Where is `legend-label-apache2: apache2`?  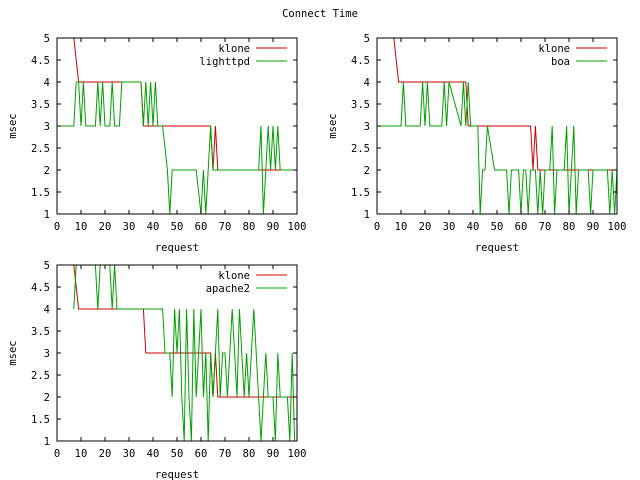
legend-label-apache2: apache2 is located at coordinates (228, 289).